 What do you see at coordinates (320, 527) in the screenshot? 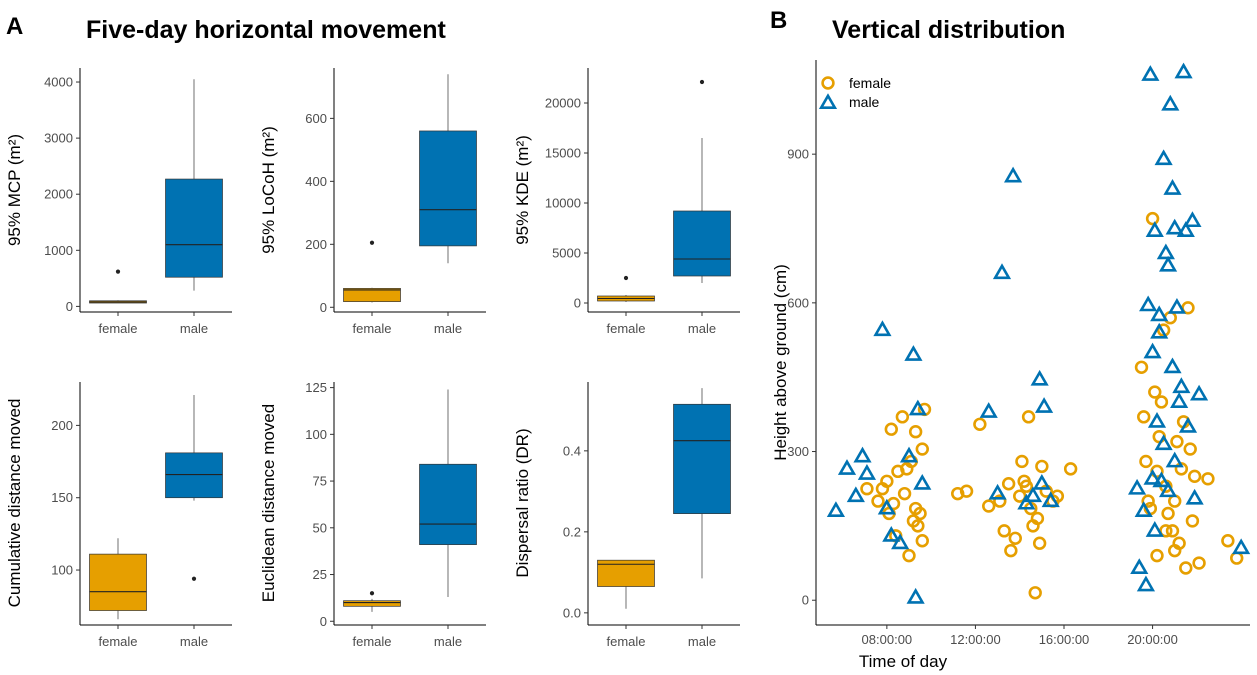
I see `y-tick-label: 50` at bounding box center [320, 527].